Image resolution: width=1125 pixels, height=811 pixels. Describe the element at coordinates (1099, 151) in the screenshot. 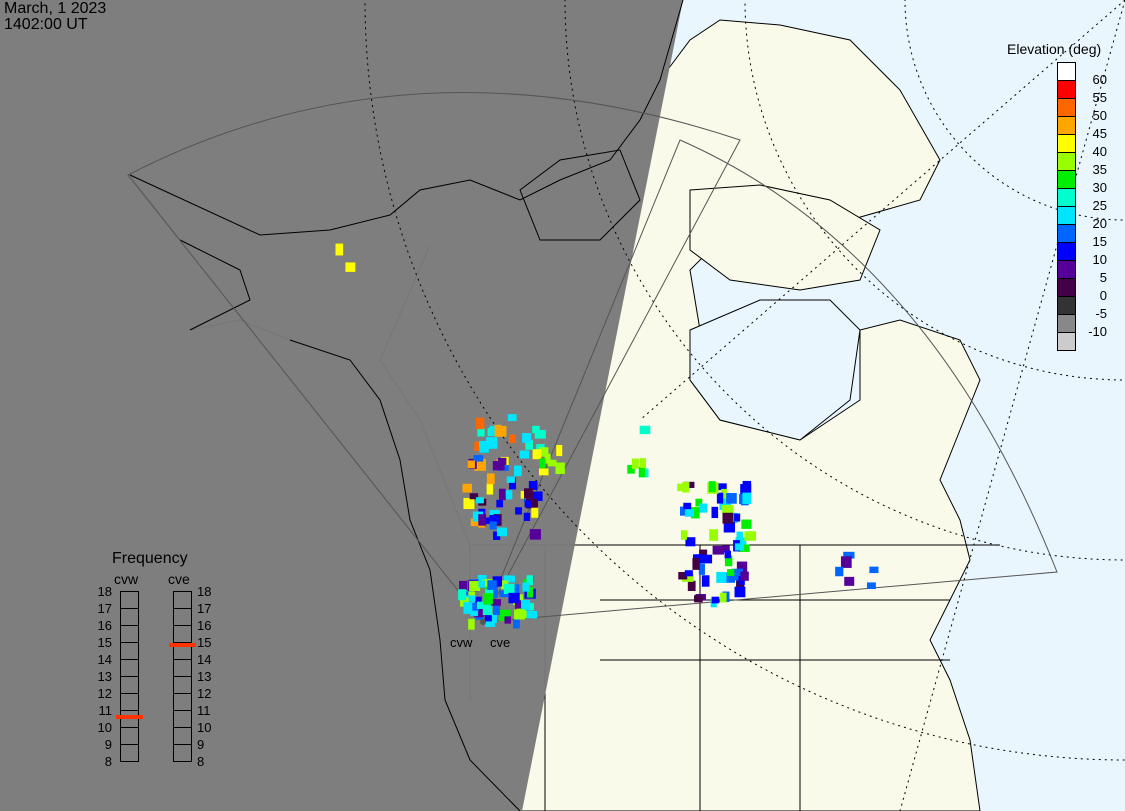

I see `elevation-tick-label: 40` at that location.